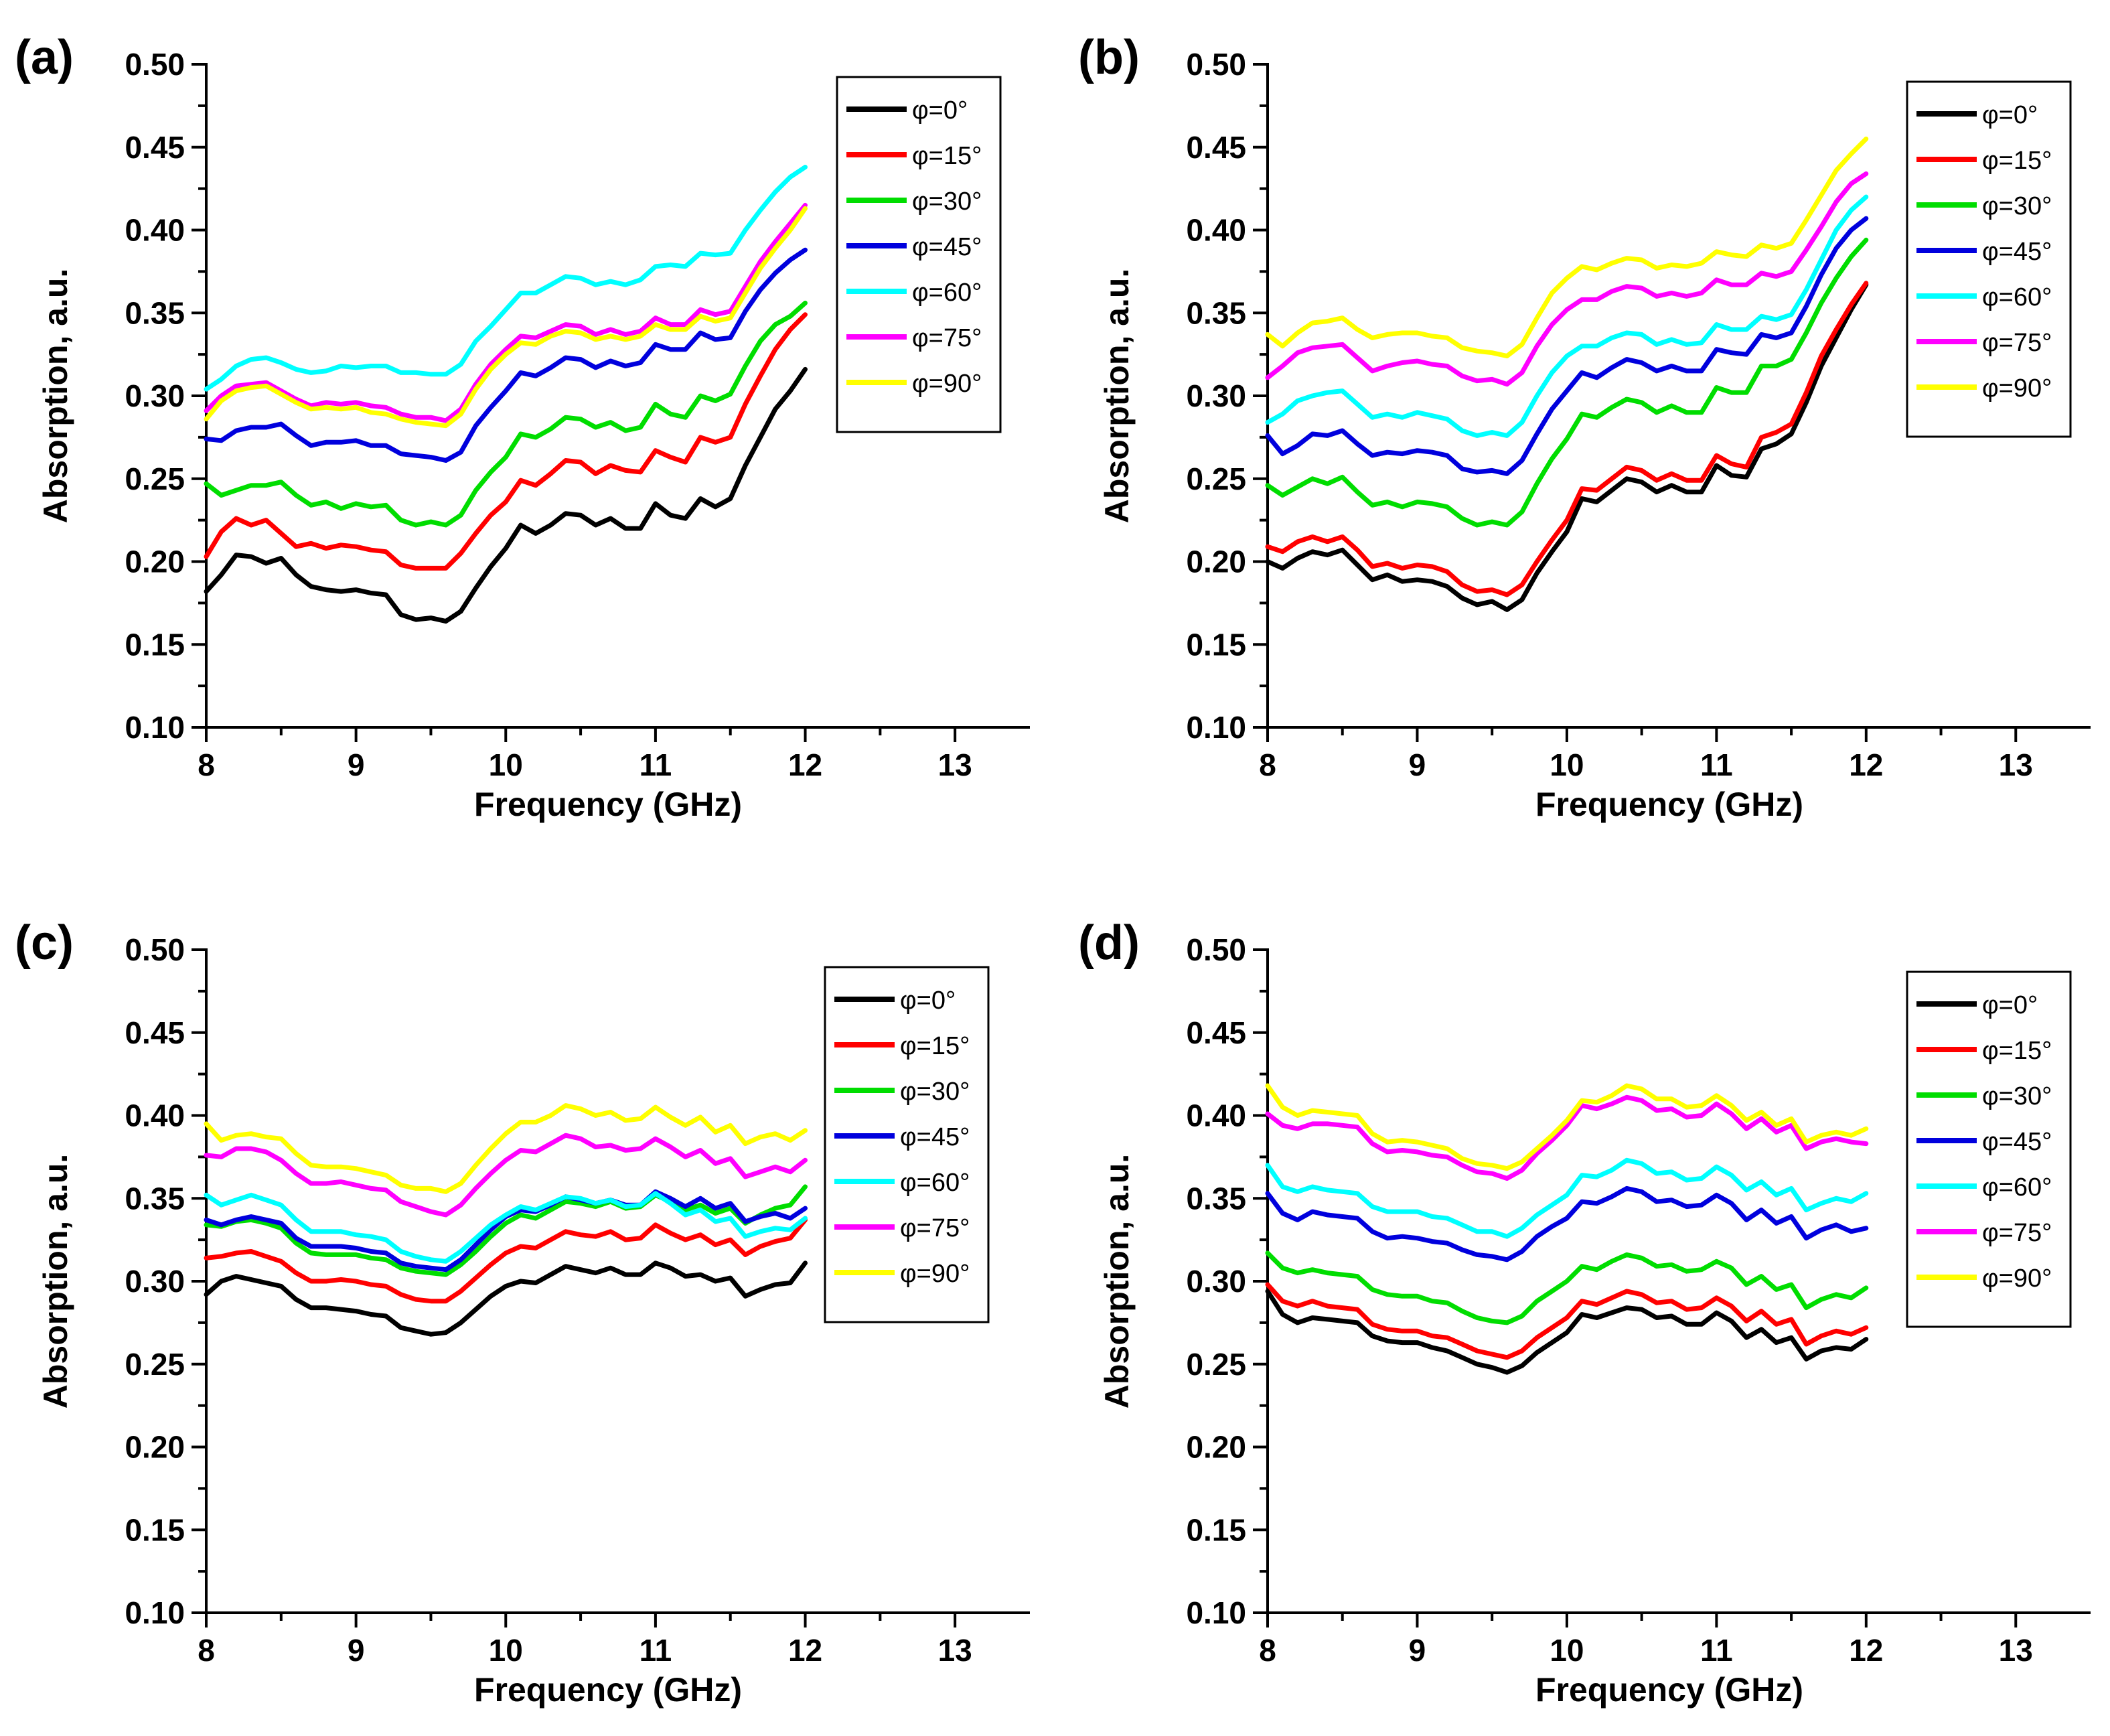 This screenshot has width=2110, height=1736. I want to click on y-axis-title: Absorption, a.u., so click(55, 1281).